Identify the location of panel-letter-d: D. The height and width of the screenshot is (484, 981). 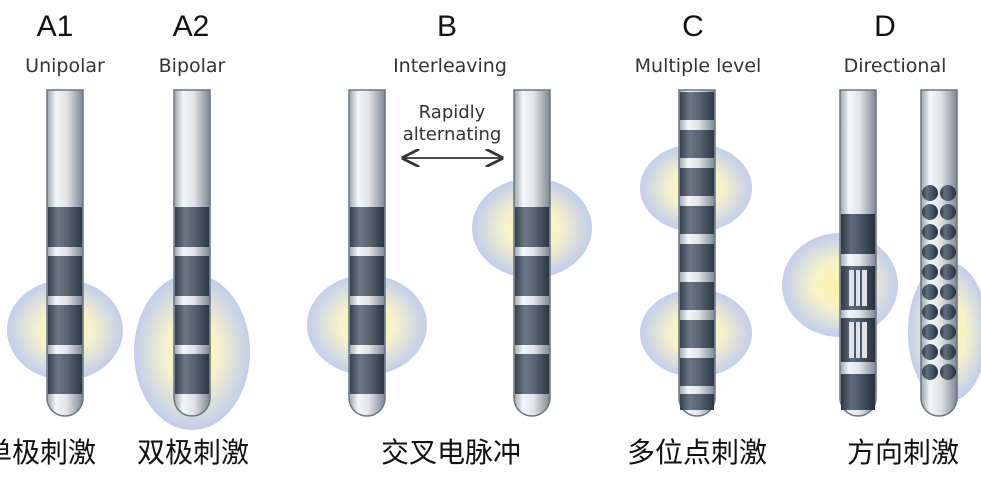
(885, 26).